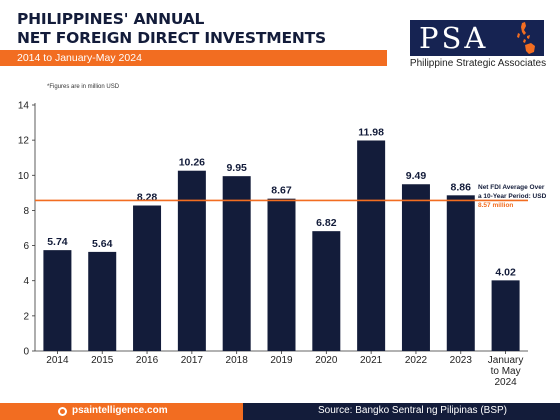 The image size is (560, 420). I want to click on average-annotation-line-2: a 10-Year Period: USD, so click(512, 196).